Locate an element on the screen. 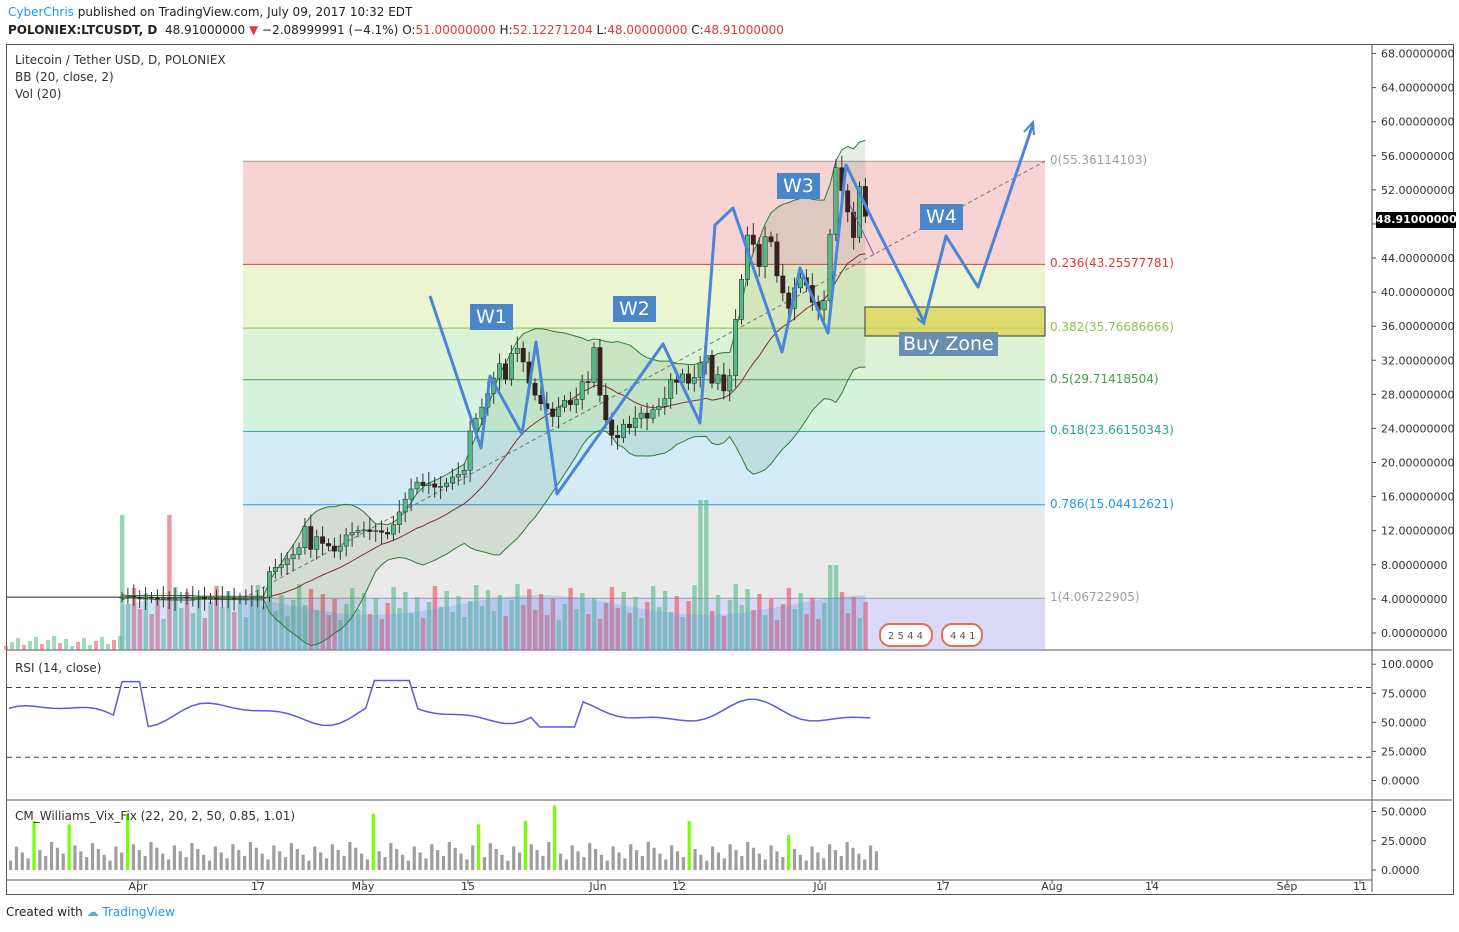 Image resolution: width=1459 pixels, height=932 pixels. time-axis-label: 17 is located at coordinates (258, 886).